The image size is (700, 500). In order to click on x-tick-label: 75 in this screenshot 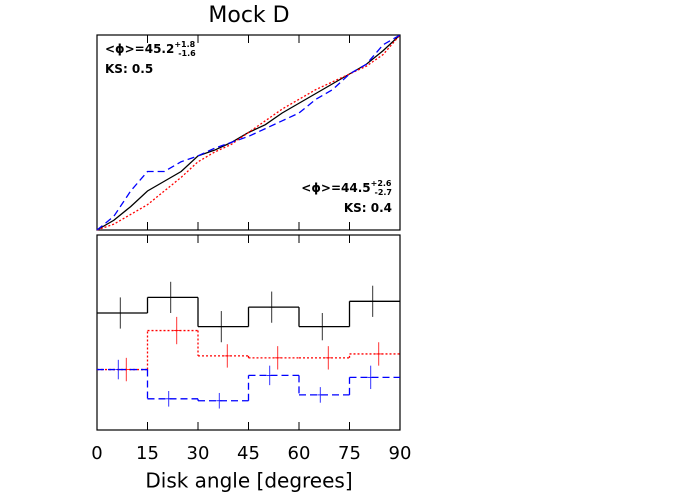, I will do `click(349, 453)`.